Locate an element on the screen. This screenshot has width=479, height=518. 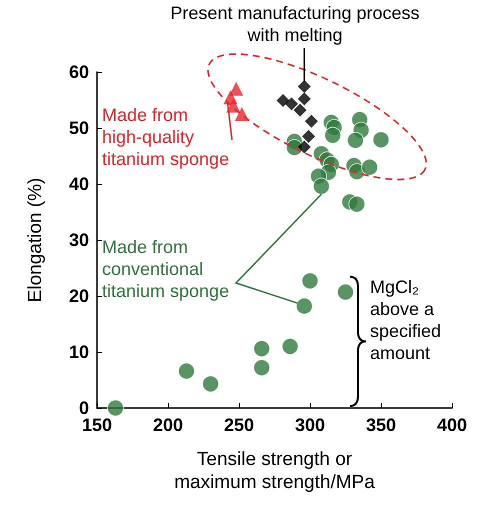
x-tick-label: 200 is located at coordinates (168, 425).